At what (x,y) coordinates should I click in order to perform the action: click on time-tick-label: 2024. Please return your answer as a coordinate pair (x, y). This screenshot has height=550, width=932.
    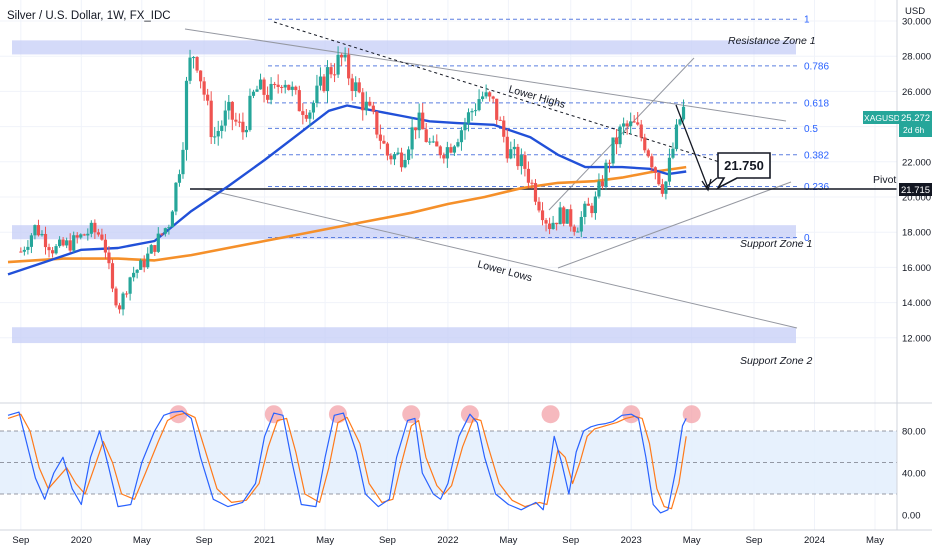
    Looking at the image, I should click on (814, 540).